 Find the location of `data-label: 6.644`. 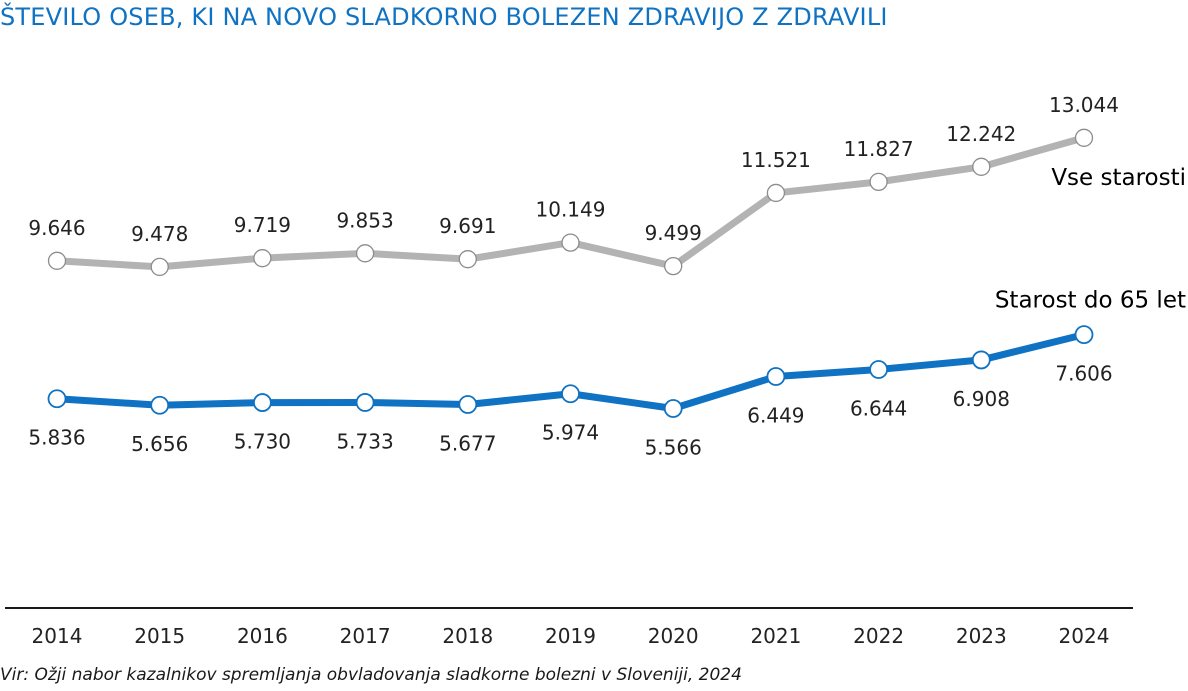

data-label: 6.644 is located at coordinates (878, 408).